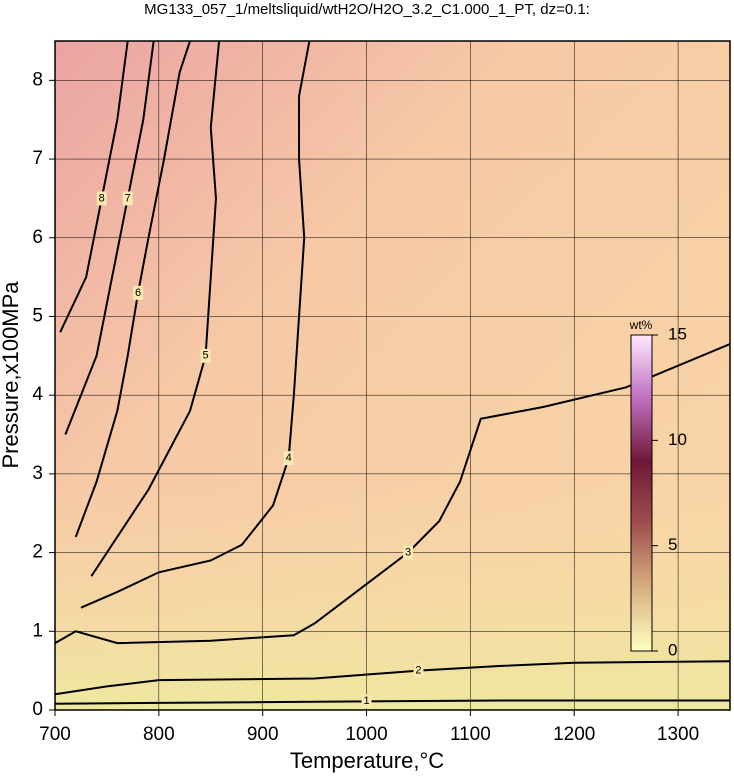 This screenshot has height=776, width=734. Describe the element at coordinates (37, 315) in the screenshot. I see `y-tick-label: 5` at that location.